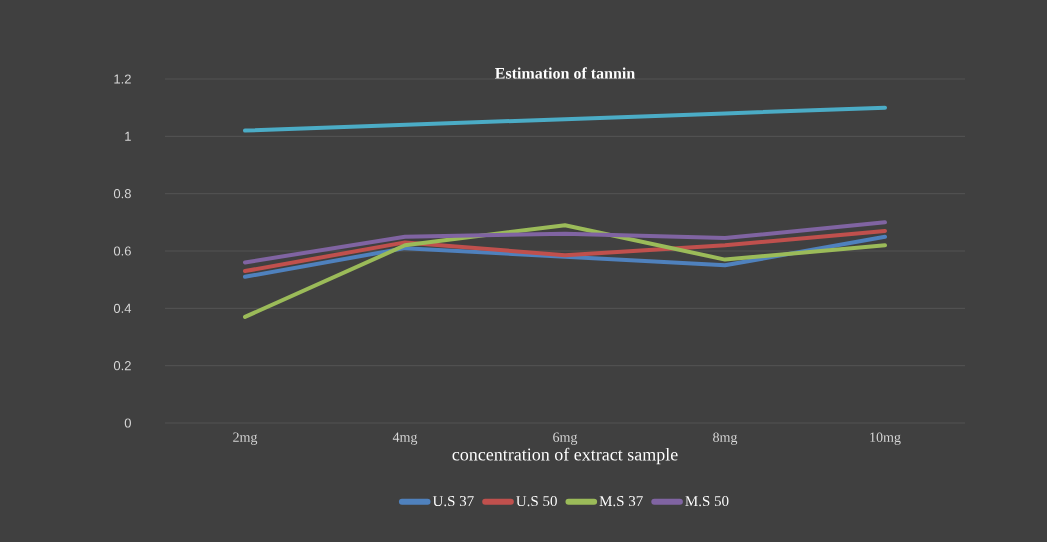 This screenshot has height=542, width=1047. Describe the element at coordinates (565, 456) in the screenshot. I see `x-axis-title: concentration of extract sample` at that location.